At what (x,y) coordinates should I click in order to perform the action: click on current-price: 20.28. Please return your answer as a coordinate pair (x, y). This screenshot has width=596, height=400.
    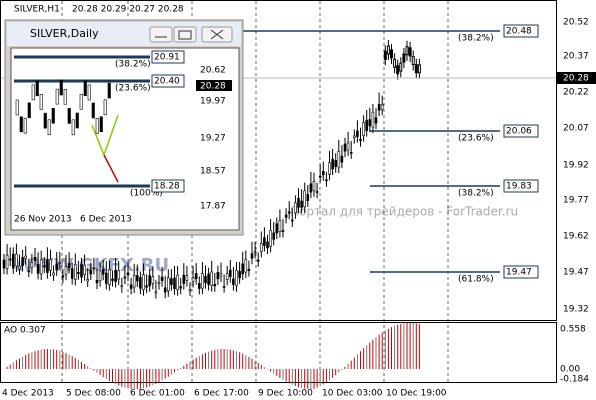
    Looking at the image, I should click on (576, 79).